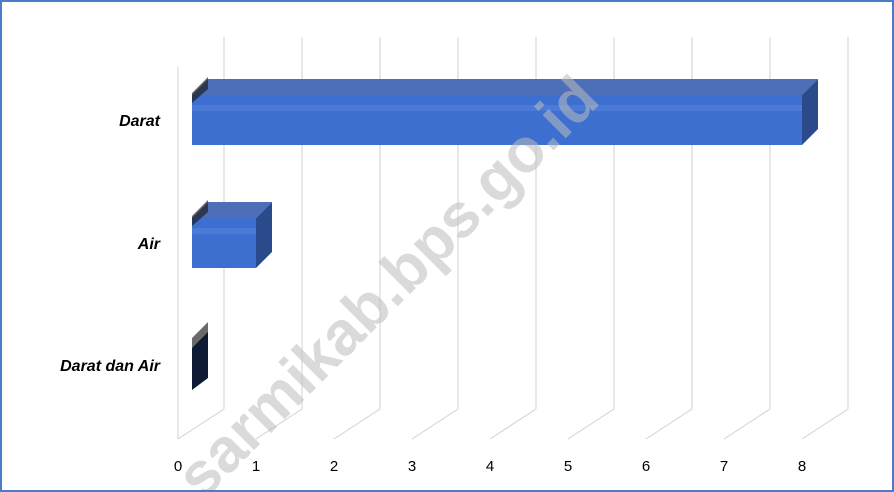  Describe the element at coordinates (724, 466) in the screenshot. I see `x-tick-label: 7` at that location.